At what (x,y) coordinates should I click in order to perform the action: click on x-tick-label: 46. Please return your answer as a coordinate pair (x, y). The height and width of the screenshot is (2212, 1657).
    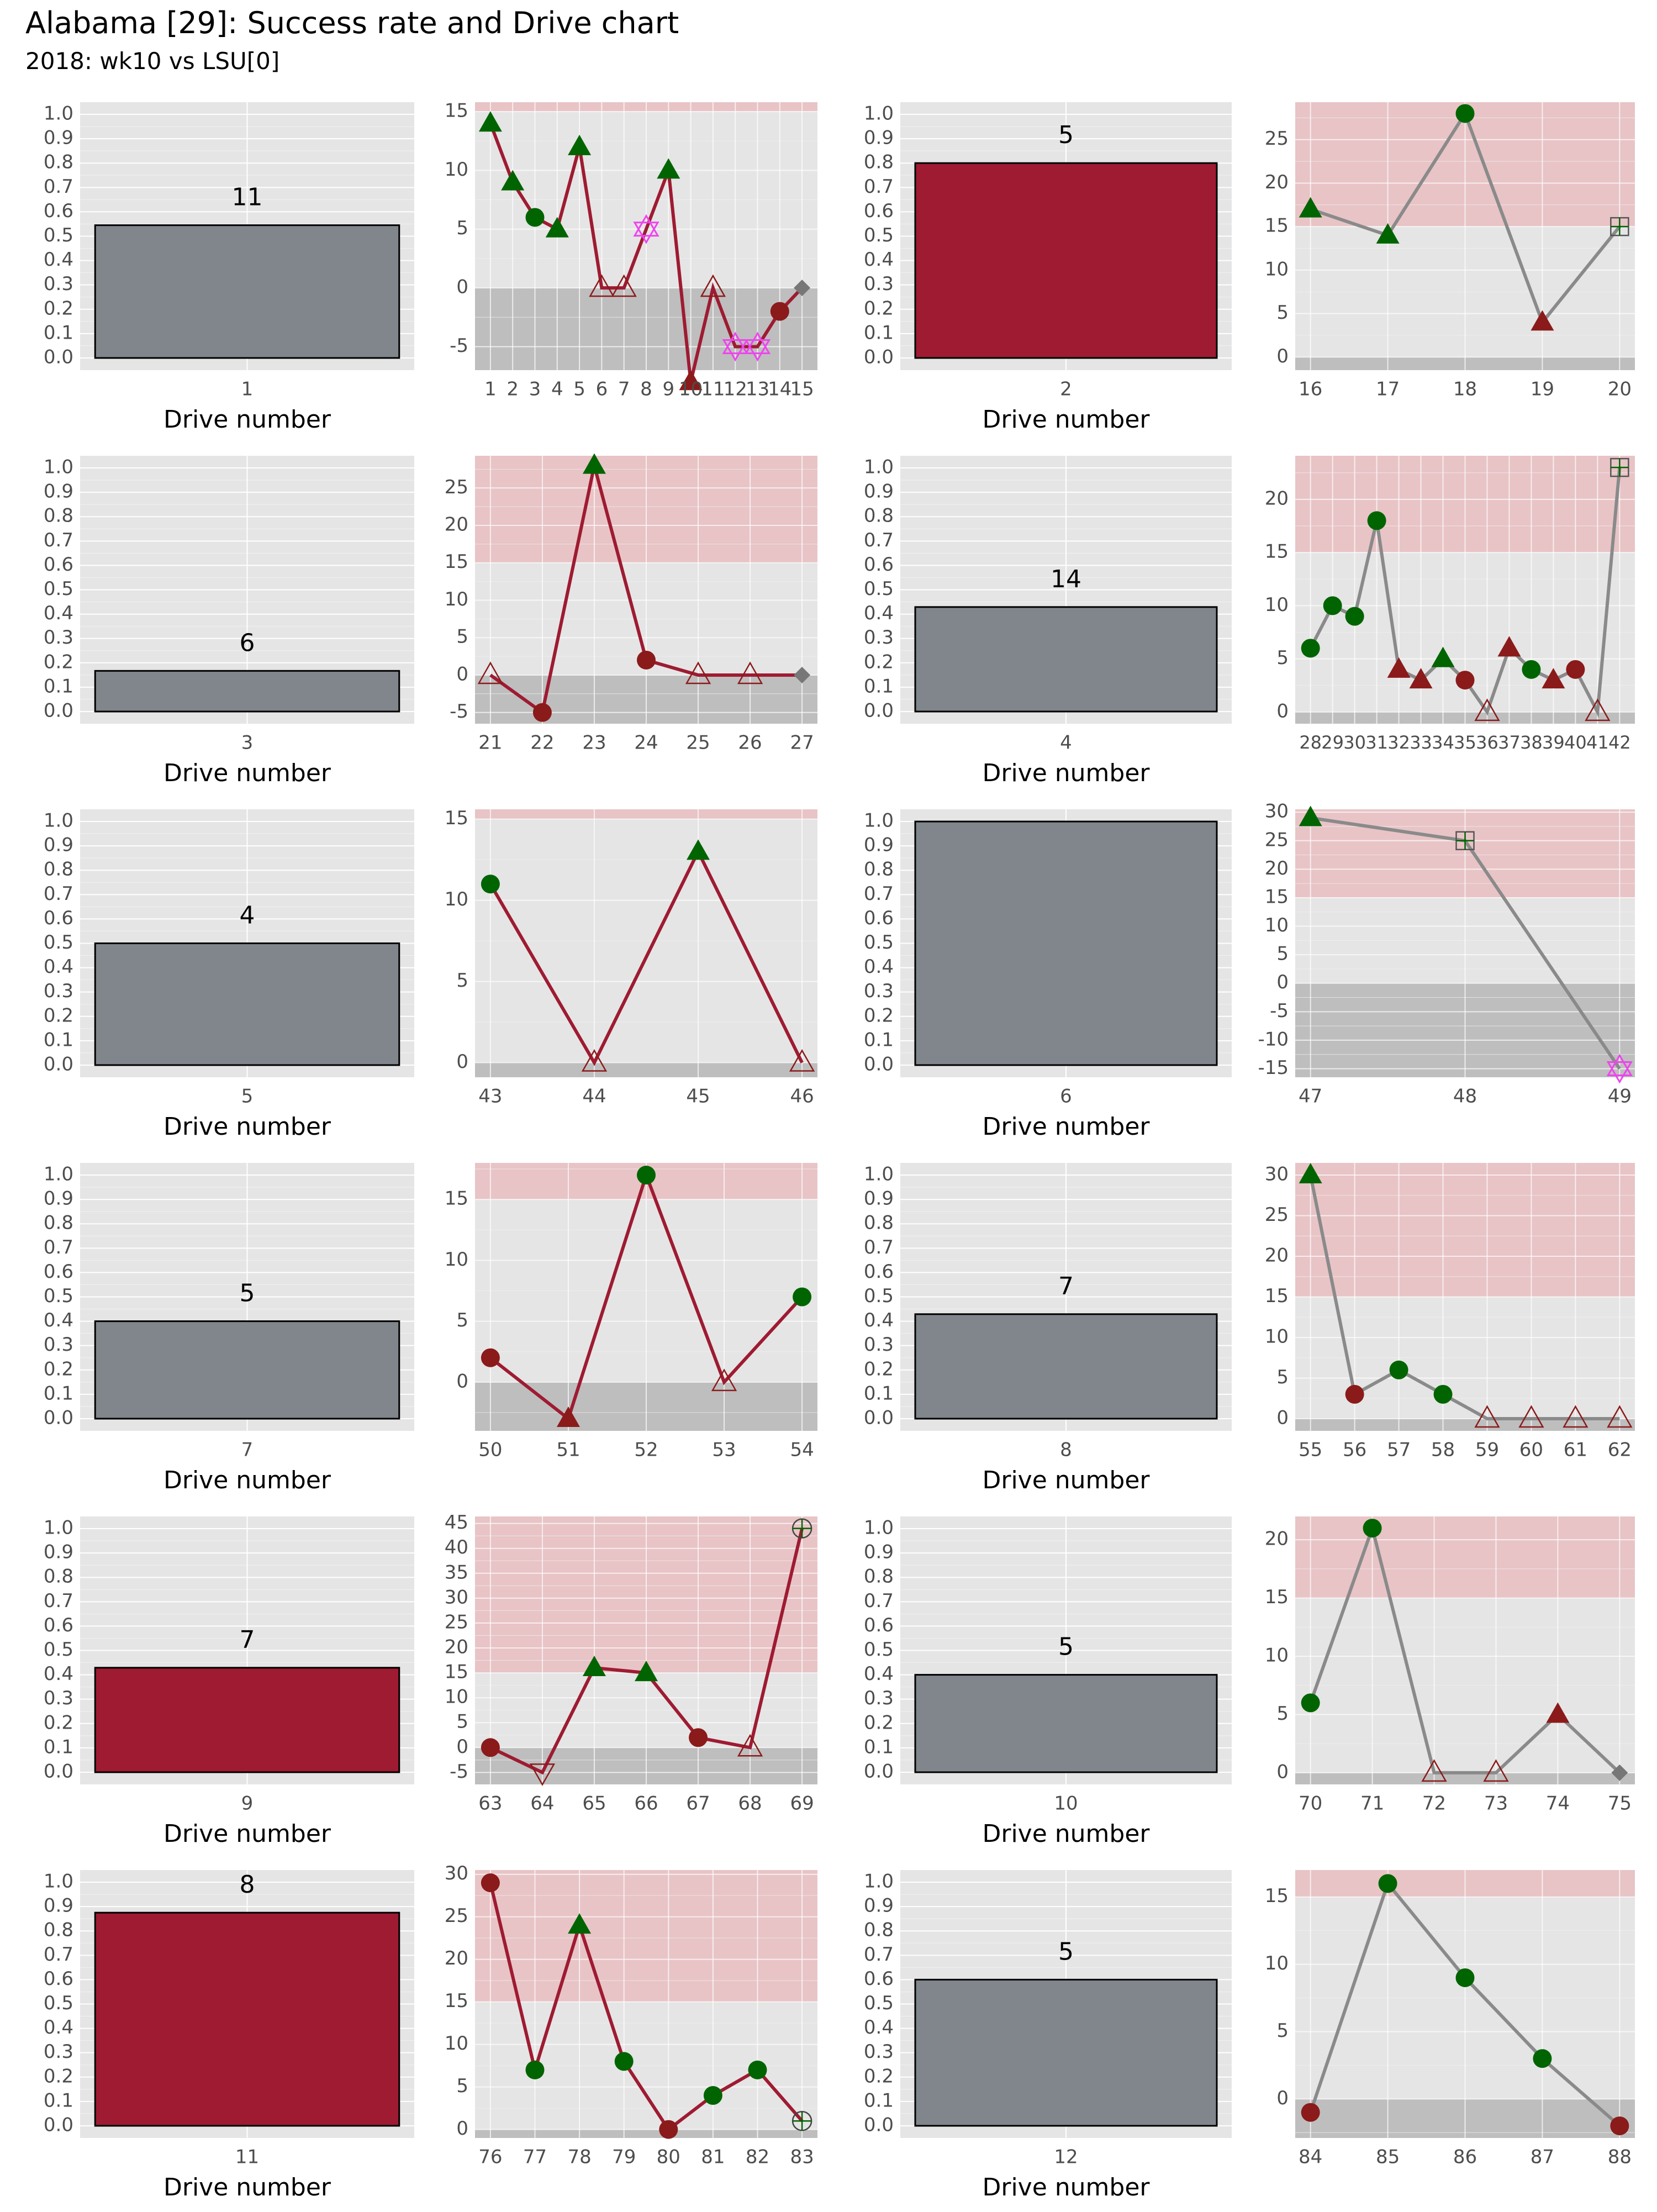
    Looking at the image, I should click on (802, 1097).